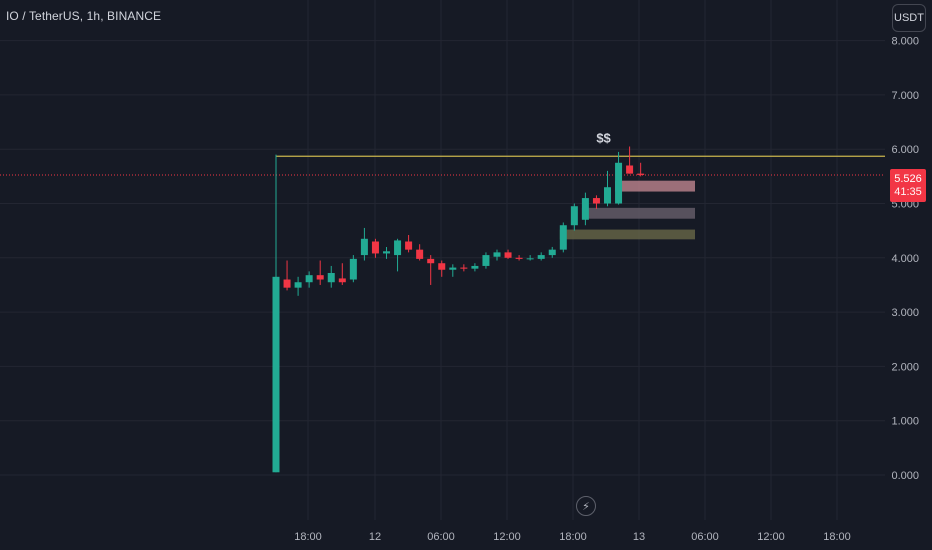  I want to click on y-tick-label: 2.000, so click(905, 367).